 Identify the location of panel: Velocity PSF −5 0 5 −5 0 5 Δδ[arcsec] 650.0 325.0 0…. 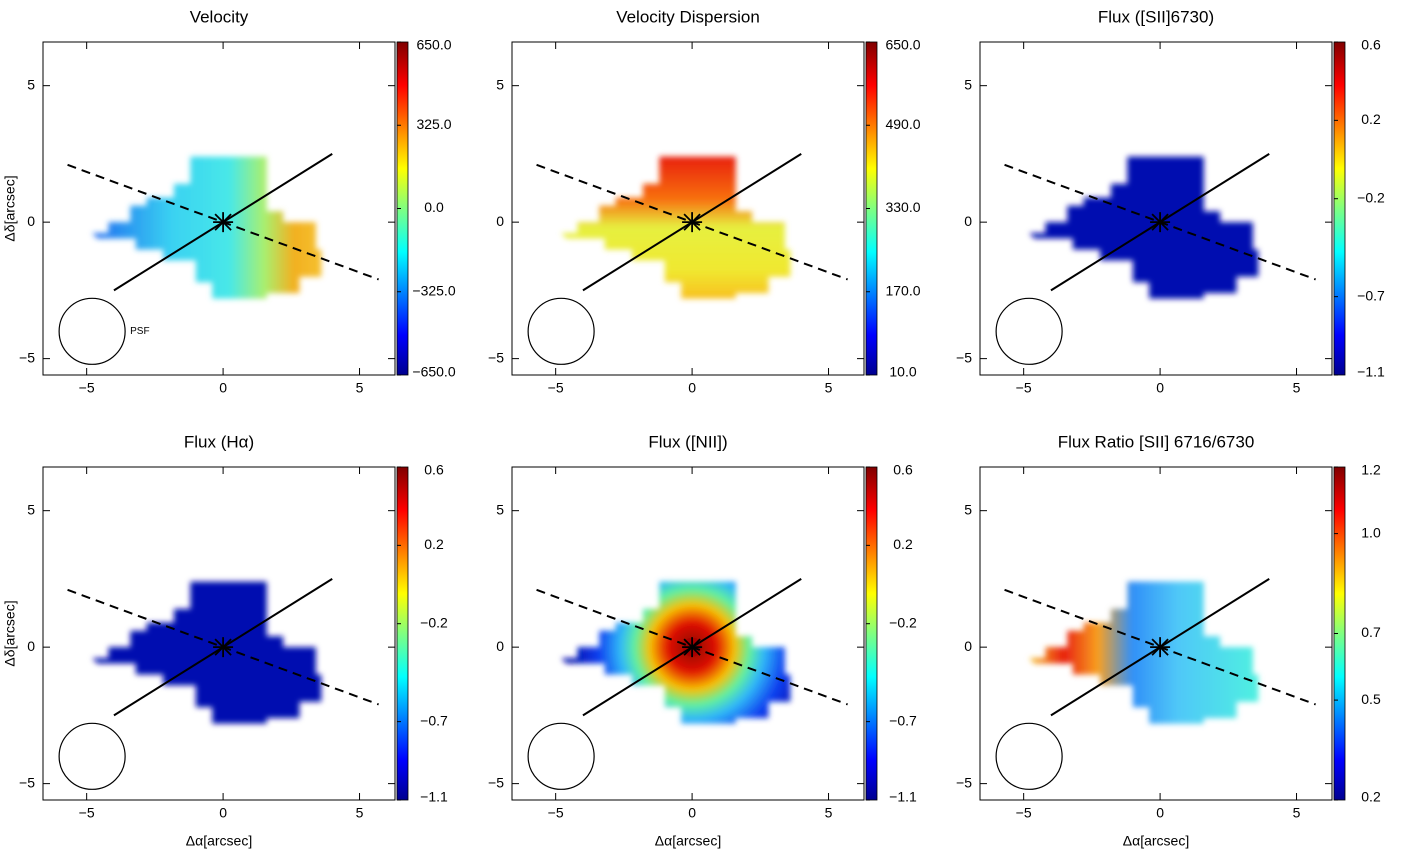
(229, 201).